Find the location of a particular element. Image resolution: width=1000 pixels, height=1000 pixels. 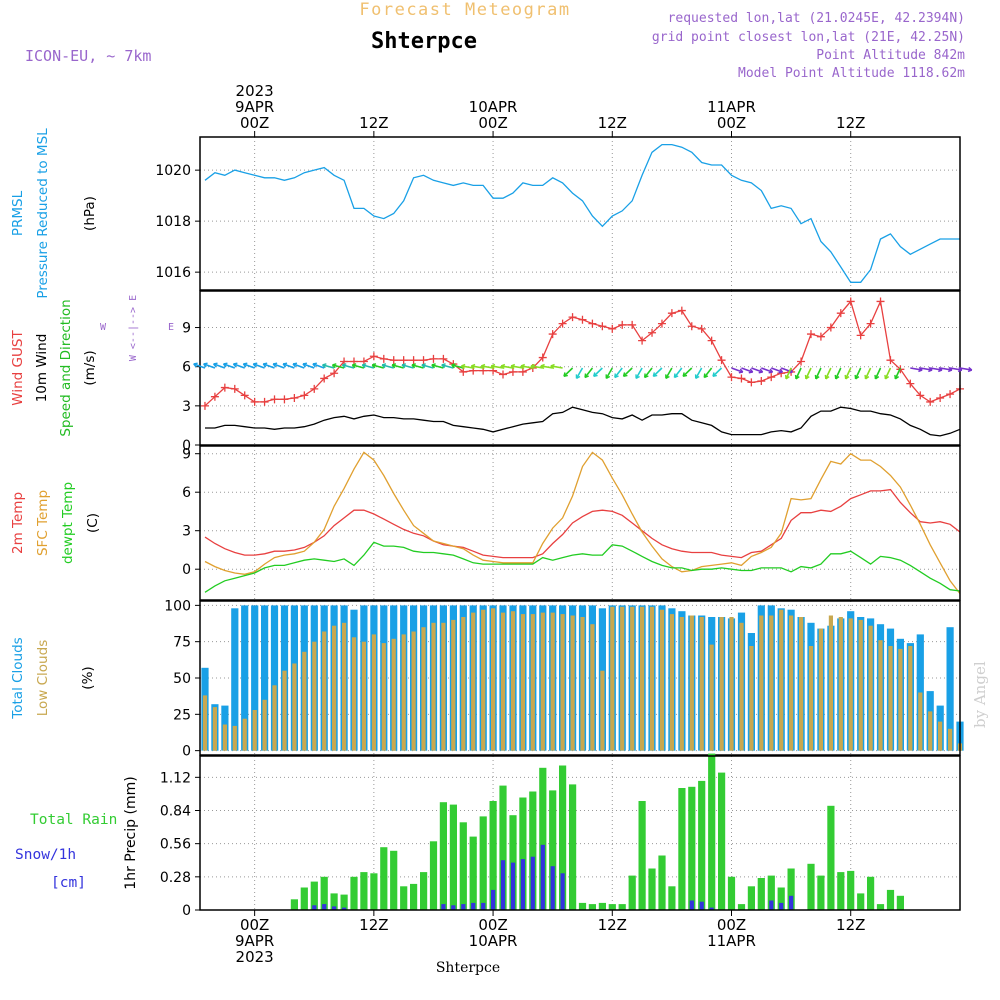

y-tick-label: 0.56 is located at coordinates (175, 845).